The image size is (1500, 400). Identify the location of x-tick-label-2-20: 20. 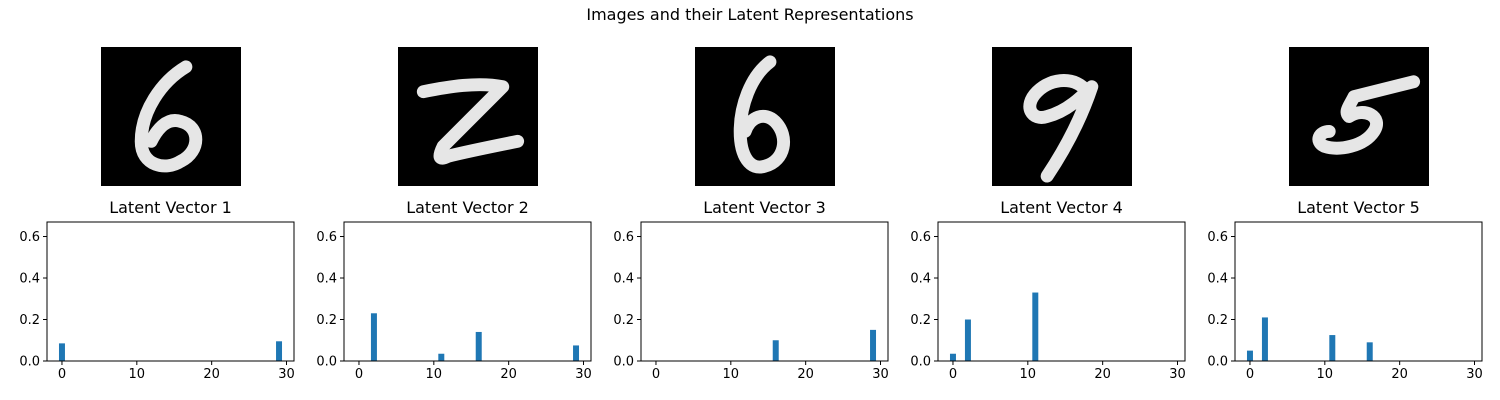
(508, 374).